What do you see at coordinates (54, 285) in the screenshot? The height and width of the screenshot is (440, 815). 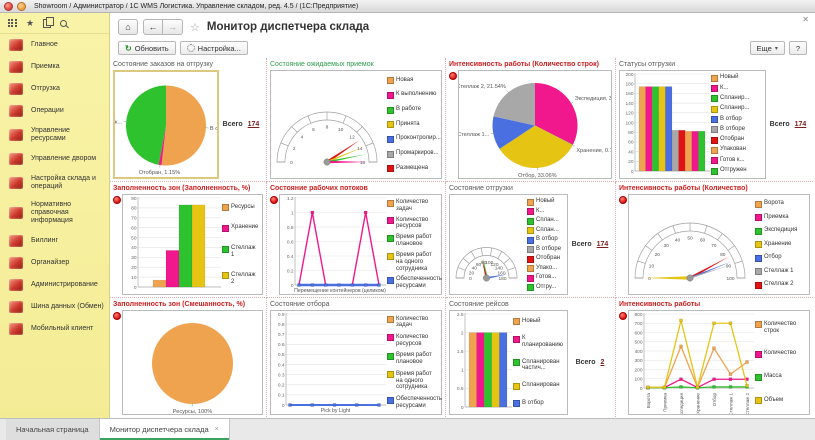 I see `sidebar-item-administration: Администрирование` at bounding box center [54, 285].